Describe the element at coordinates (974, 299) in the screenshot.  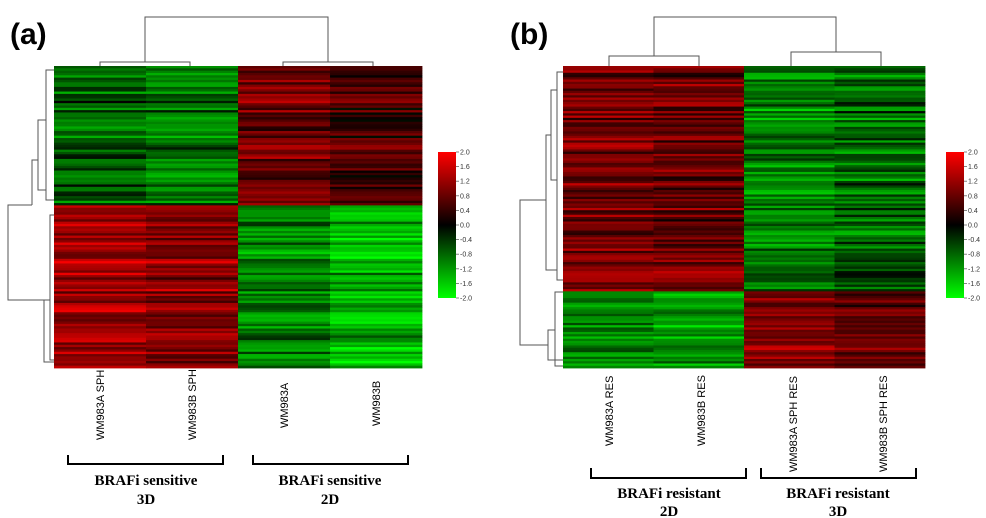
I see `panel-b-scale-tick-label: -2.0` at that location.